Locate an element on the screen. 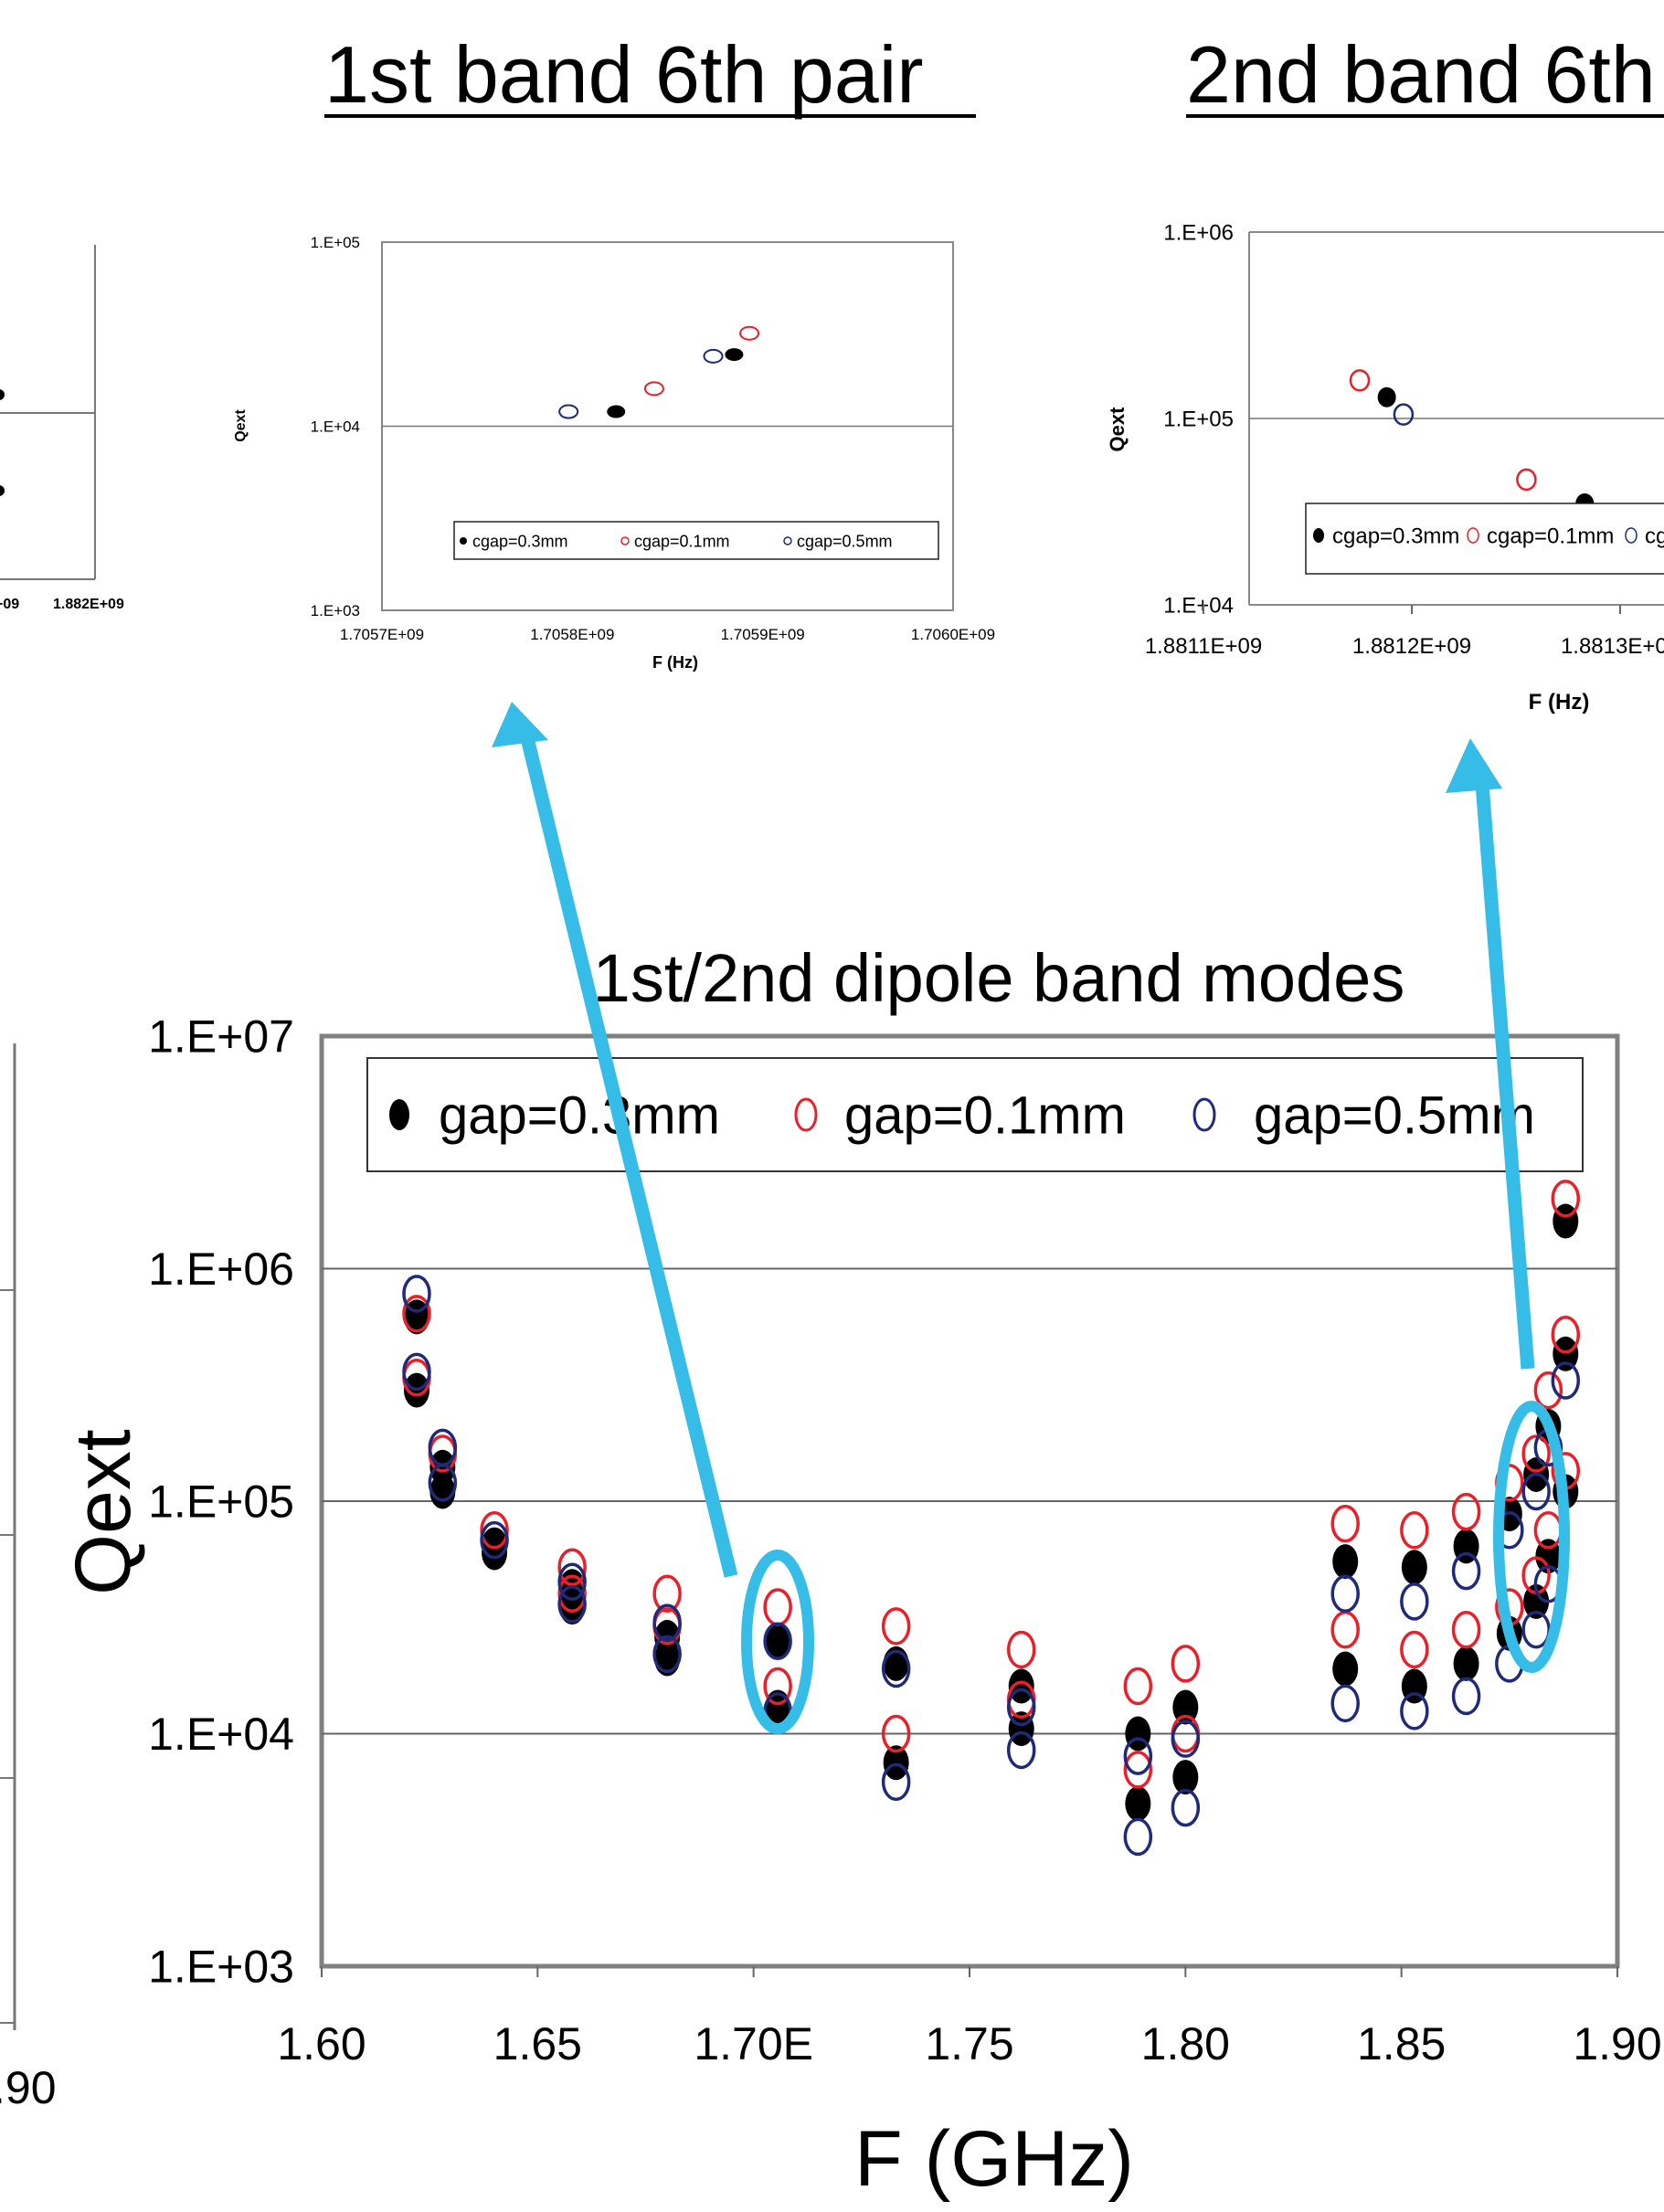  highlight-ellipse-1st-band is located at coordinates (777, 1642).